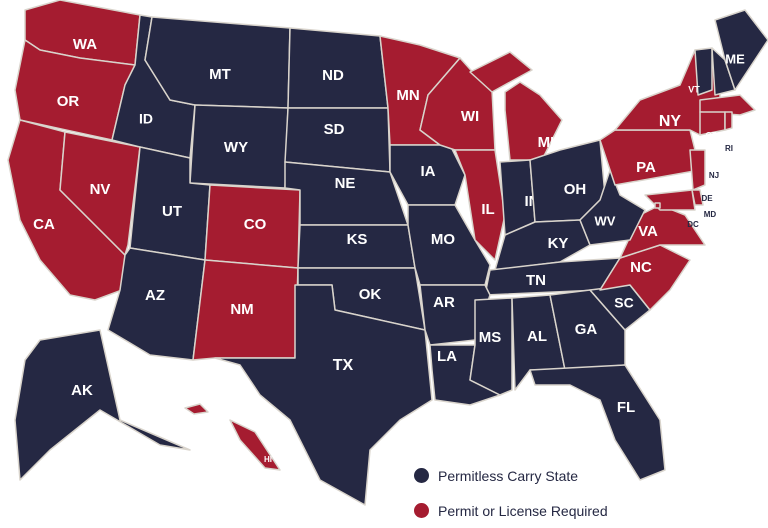 Image resolution: width=768 pixels, height=528 pixels. I want to click on state-label: NV, so click(100, 189).